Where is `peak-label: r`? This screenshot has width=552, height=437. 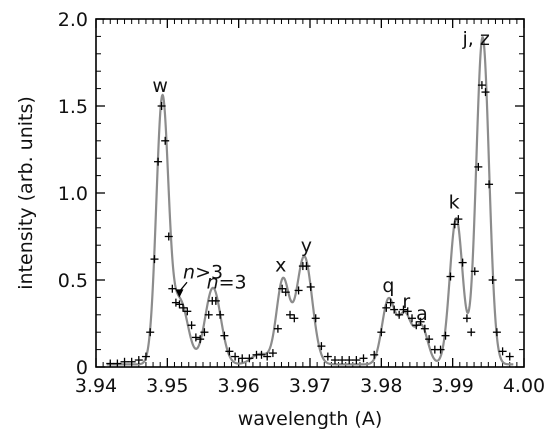 peak-label: r is located at coordinates (406, 302).